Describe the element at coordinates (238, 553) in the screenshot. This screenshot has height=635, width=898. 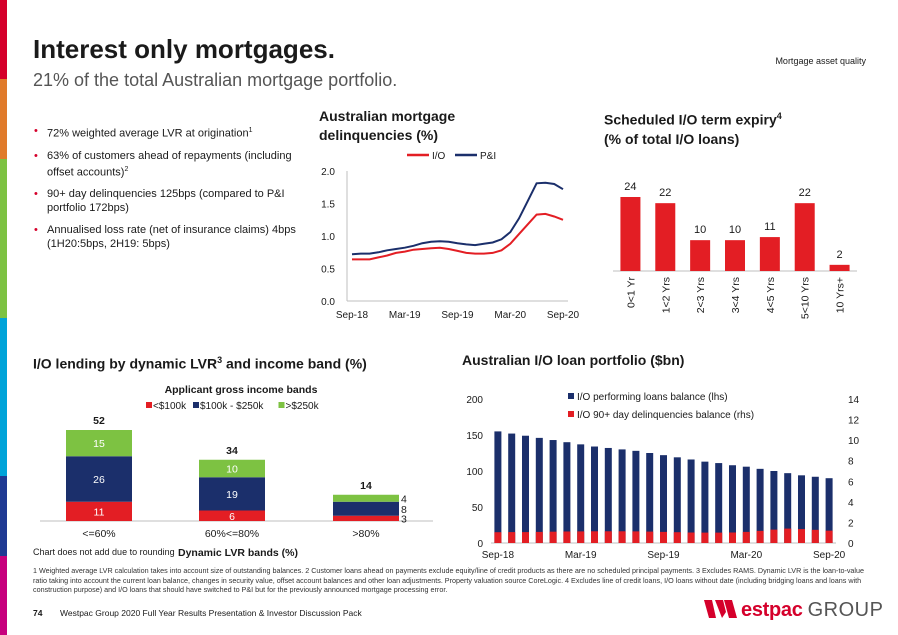
I see `x-axis-title: Dynamic LVR bands (%)` at that location.